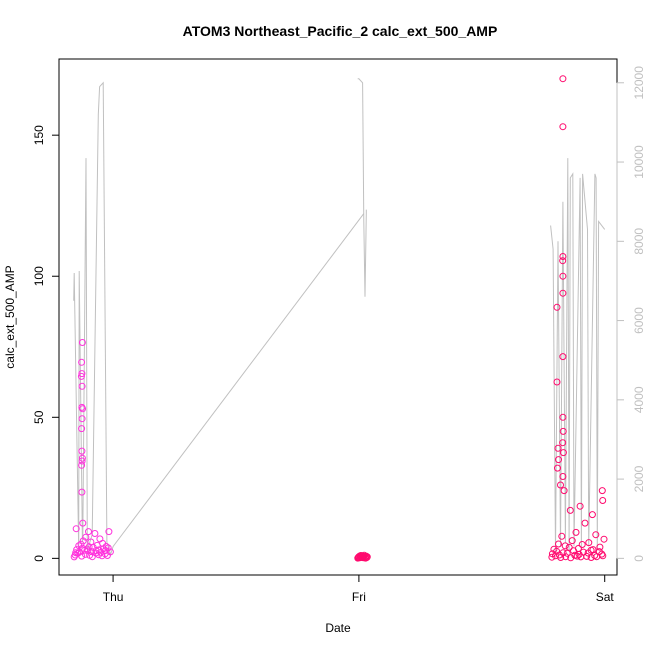 This screenshot has height=650, width=650. What do you see at coordinates (631, 314) in the screenshot?
I see `secondary-y-axis: 0 2000 4000 6000 8000 10000 12000` at bounding box center [631, 314].